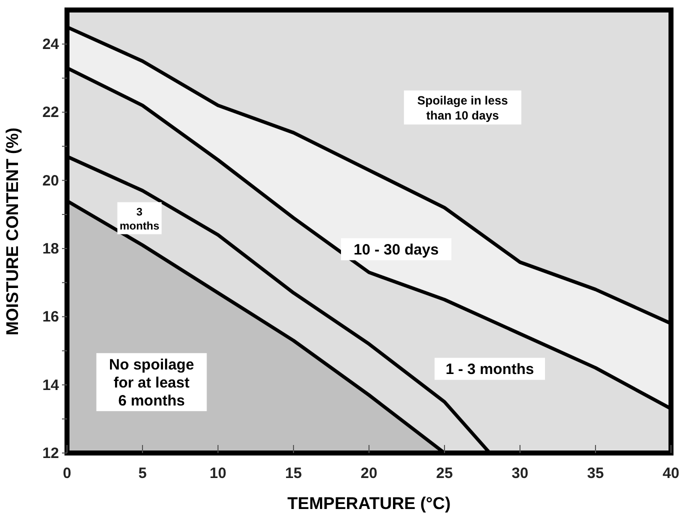 The height and width of the screenshot is (517, 685). I want to click on x-tick-label: 0, so click(67, 473).